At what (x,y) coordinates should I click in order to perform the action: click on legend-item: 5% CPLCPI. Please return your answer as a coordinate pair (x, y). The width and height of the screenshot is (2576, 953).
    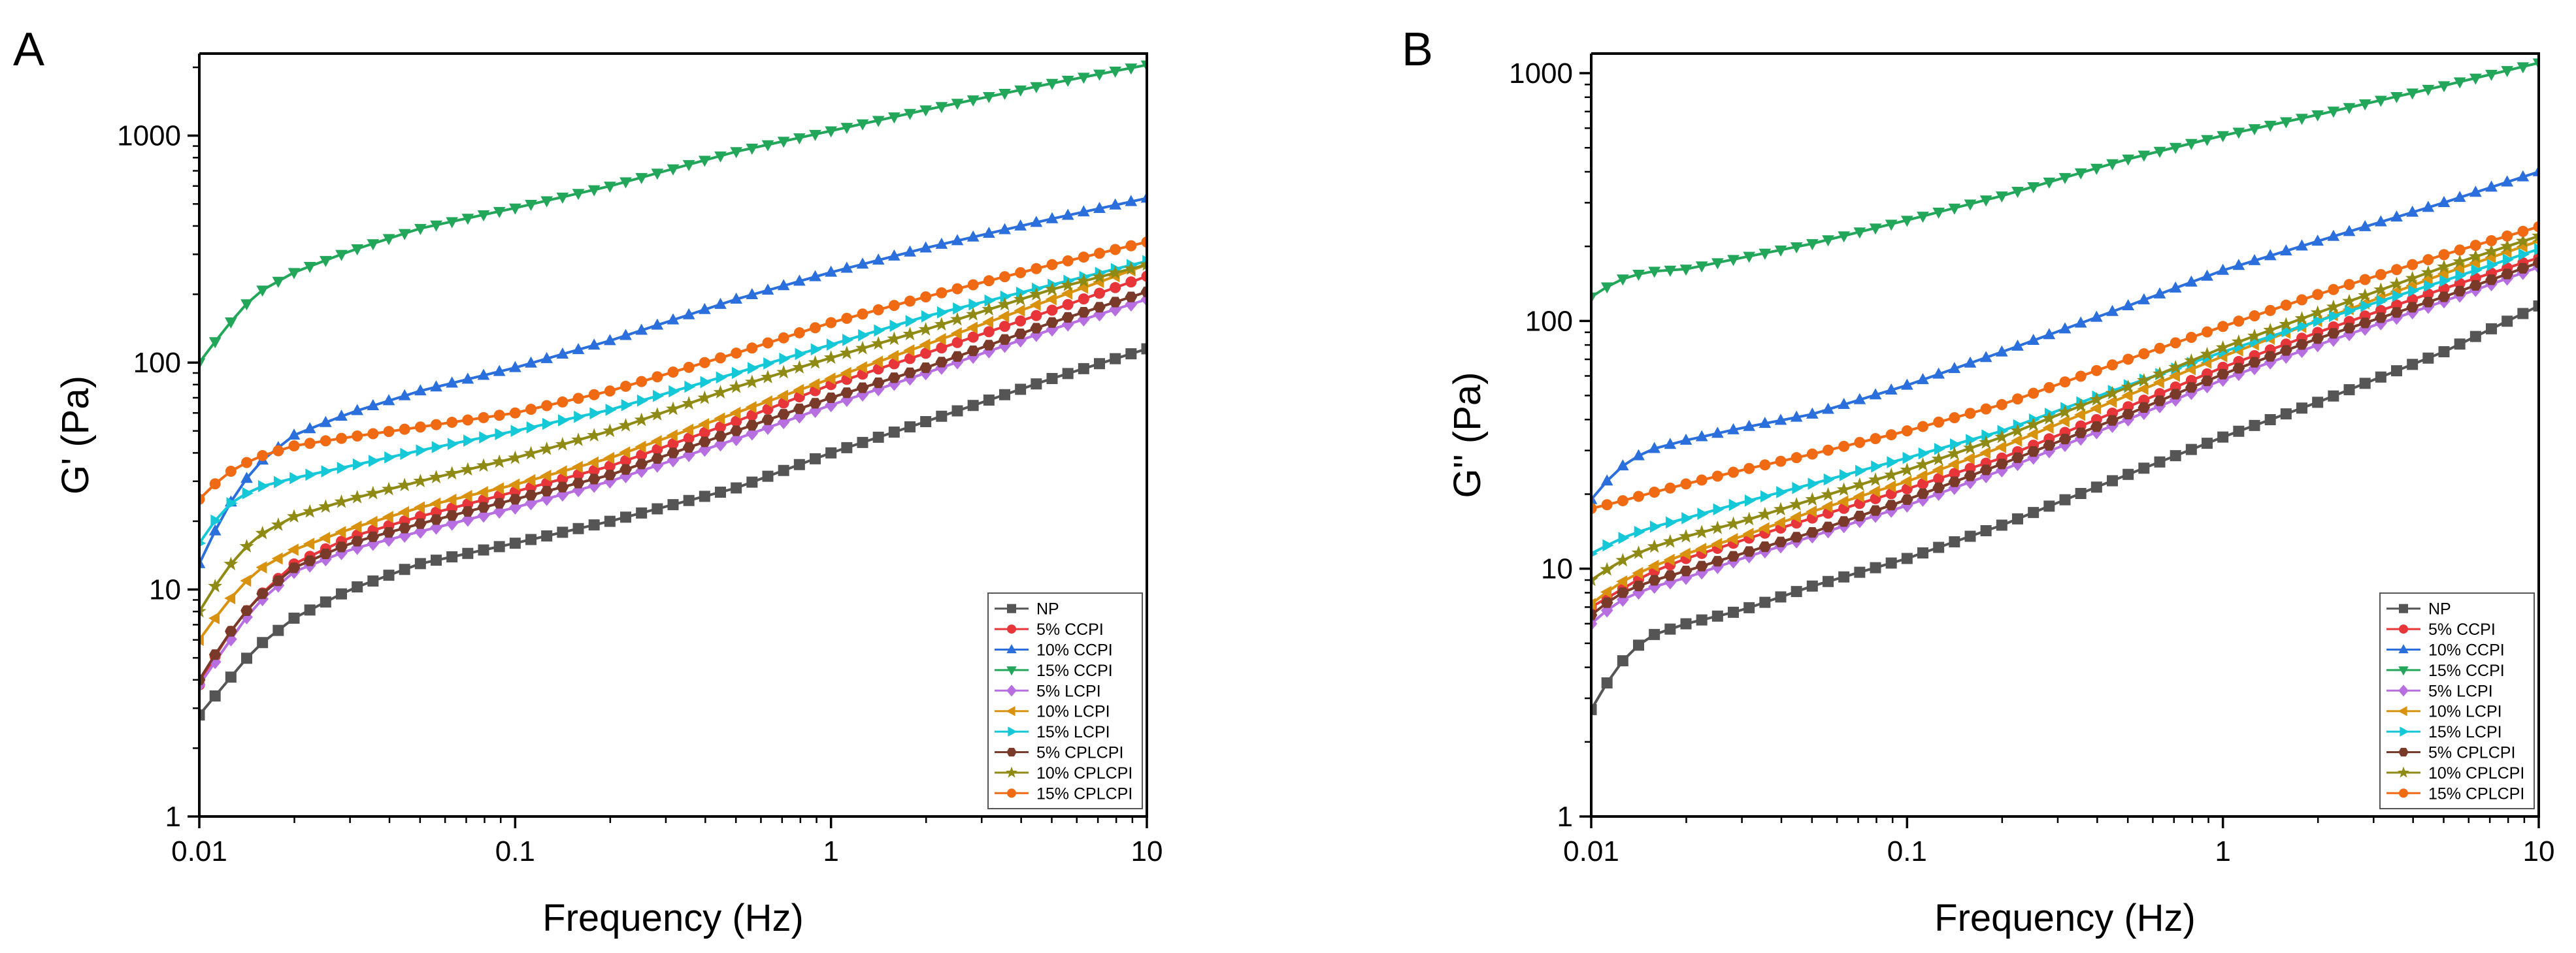
    Looking at the image, I should click on (1059, 753).